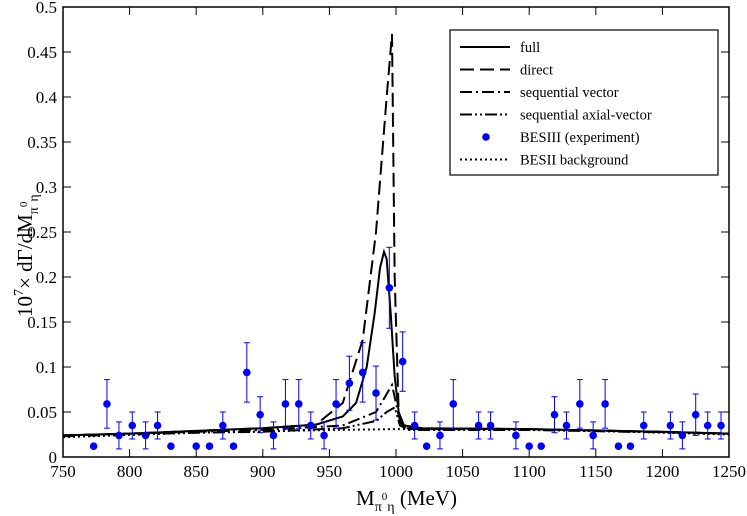  What do you see at coordinates (595, 471) in the screenshot?
I see `x-tick-label: 1150` at bounding box center [595, 471].